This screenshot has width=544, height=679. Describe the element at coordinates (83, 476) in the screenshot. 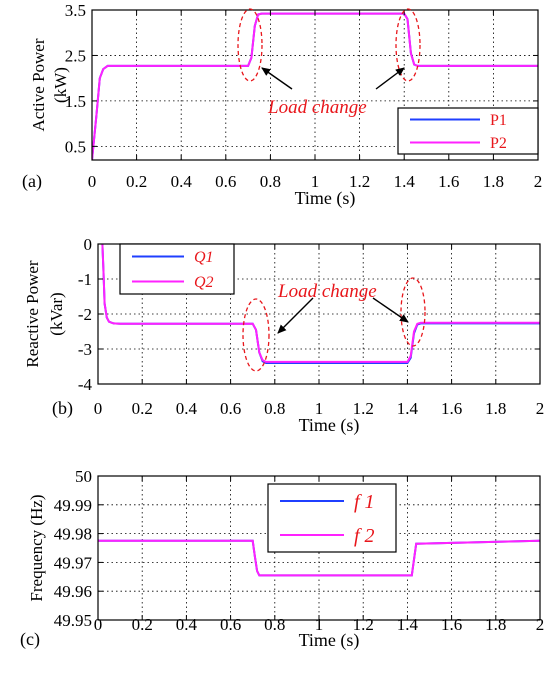

I see `y-tick-label: 50` at that location.